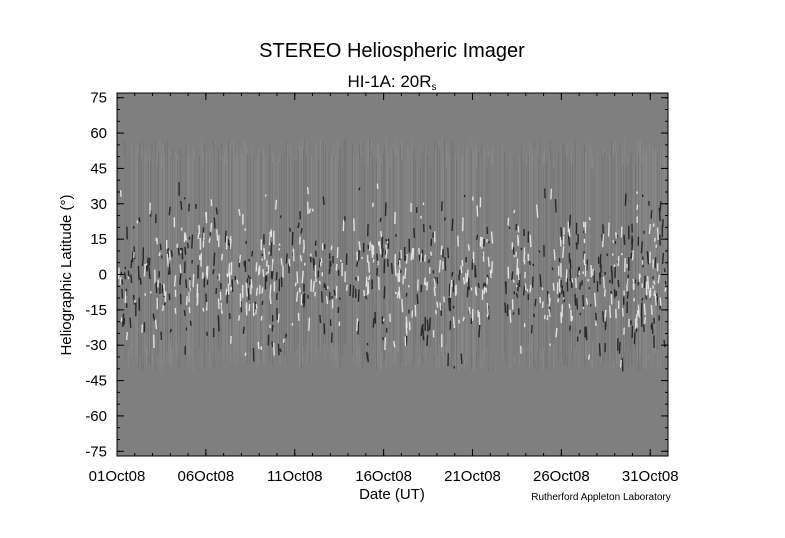 The width and height of the screenshot is (785, 538). Describe the element at coordinates (98, 133) in the screenshot. I see `y-tick-label: 60` at that location.